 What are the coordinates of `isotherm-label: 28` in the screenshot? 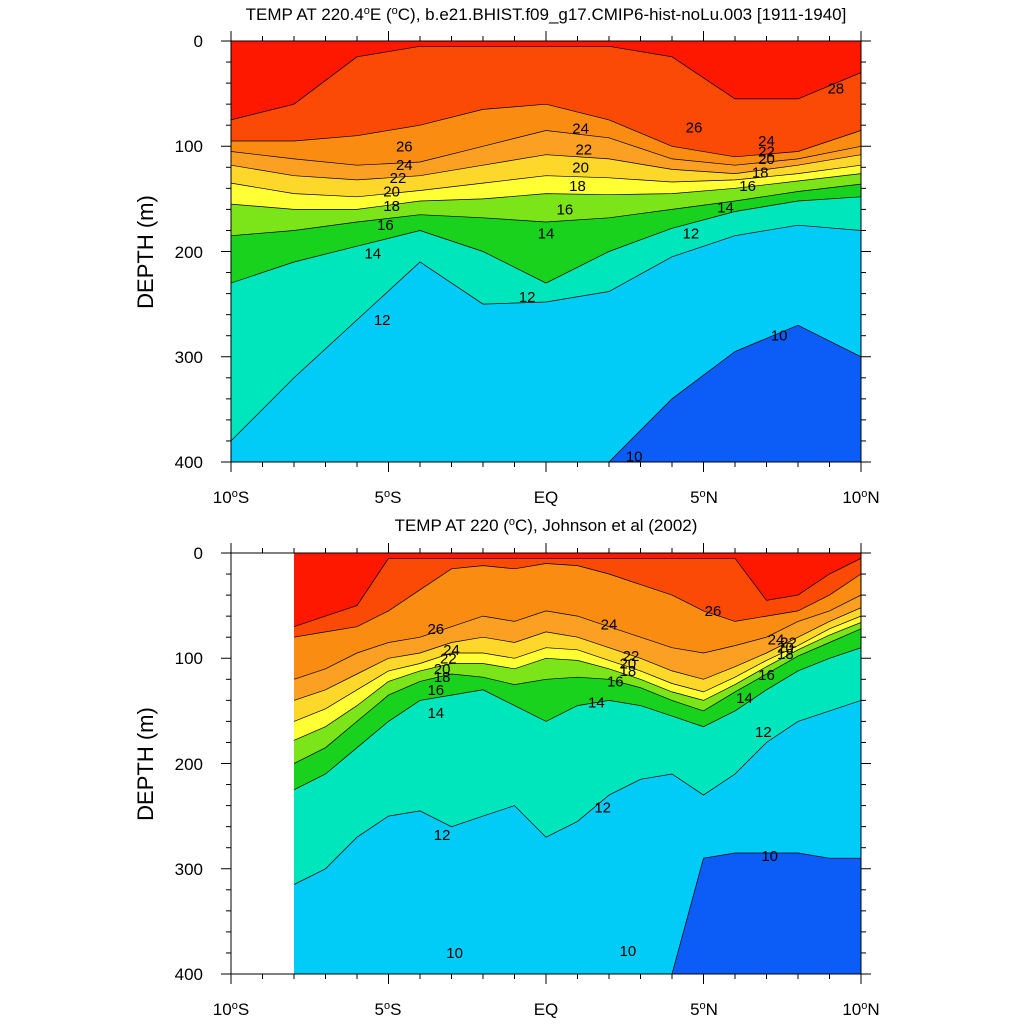 It's located at (835, 88).